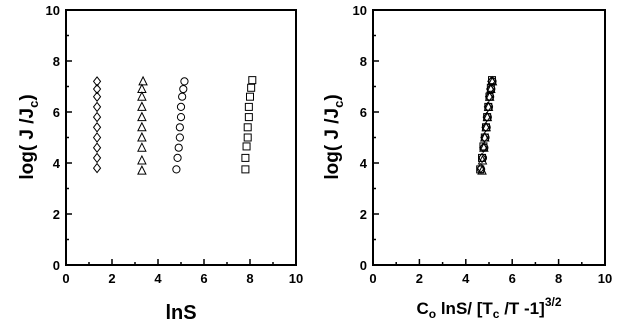 The image size is (619, 327). I want to click on right-x-tick-label: 4, so click(466, 278).